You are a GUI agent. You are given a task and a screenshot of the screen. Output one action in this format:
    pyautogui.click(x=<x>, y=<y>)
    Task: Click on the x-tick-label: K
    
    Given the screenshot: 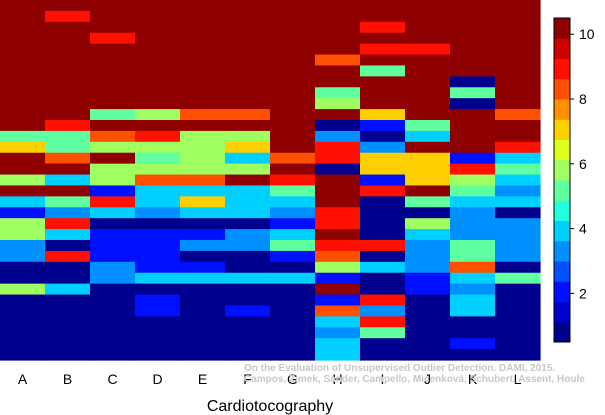 What is the action you would take?
    pyautogui.click(x=473, y=379)
    